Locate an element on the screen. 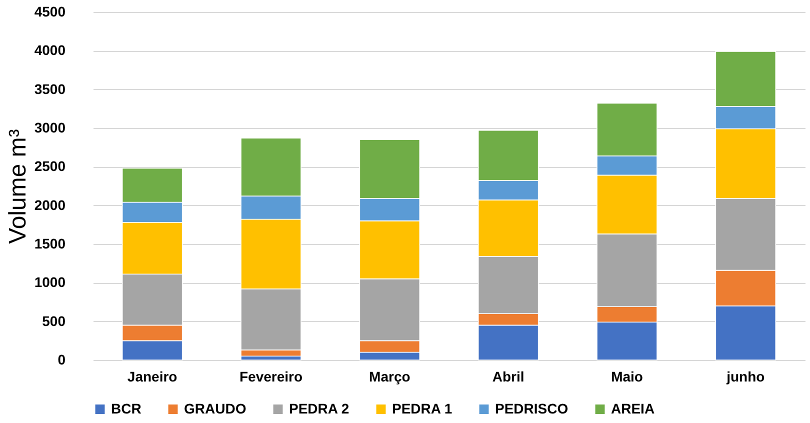  legend-label: AREIA is located at coordinates (633, 408).